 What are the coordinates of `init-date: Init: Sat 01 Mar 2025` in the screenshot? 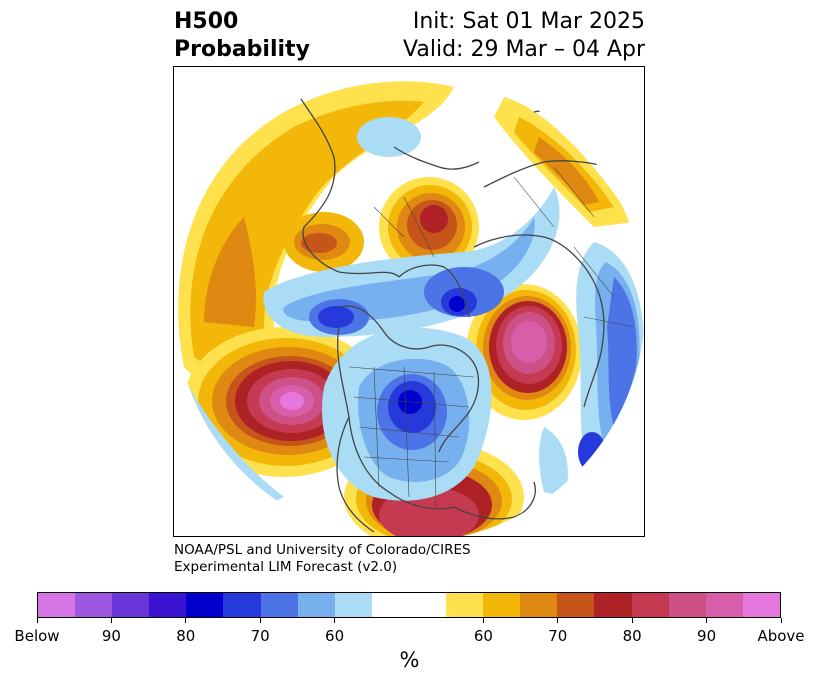 It's located at (528, 21).